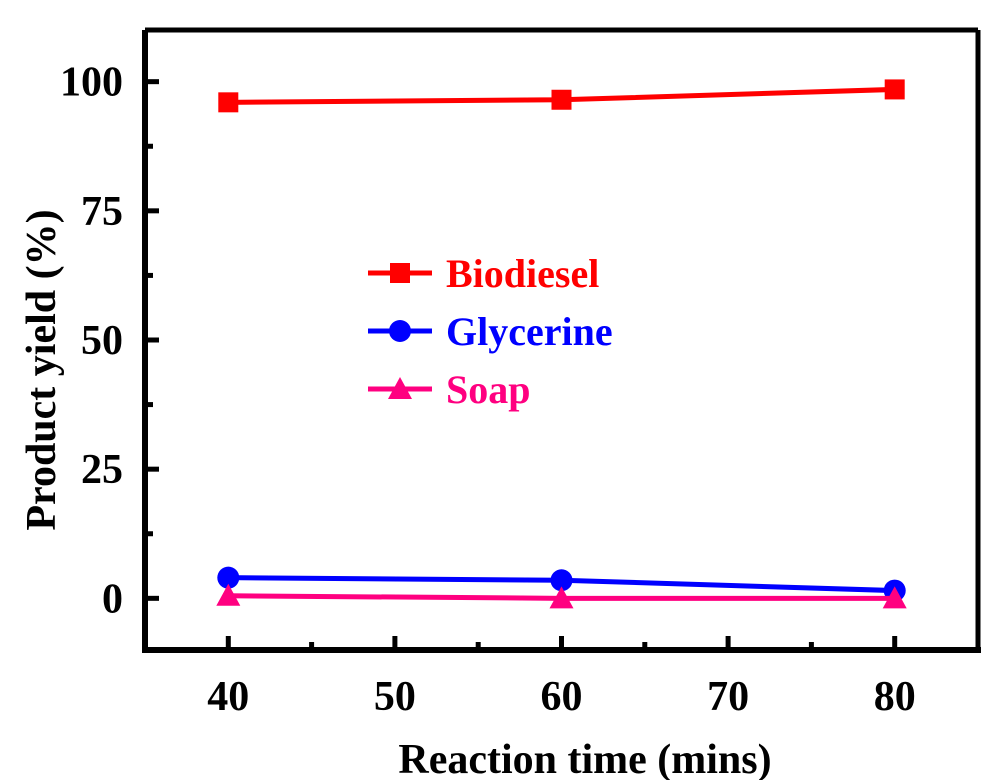 Image resolution: width=999 pixels, height=780 pixels. I want to click on y-tick-label: 100, so click(91, 83).